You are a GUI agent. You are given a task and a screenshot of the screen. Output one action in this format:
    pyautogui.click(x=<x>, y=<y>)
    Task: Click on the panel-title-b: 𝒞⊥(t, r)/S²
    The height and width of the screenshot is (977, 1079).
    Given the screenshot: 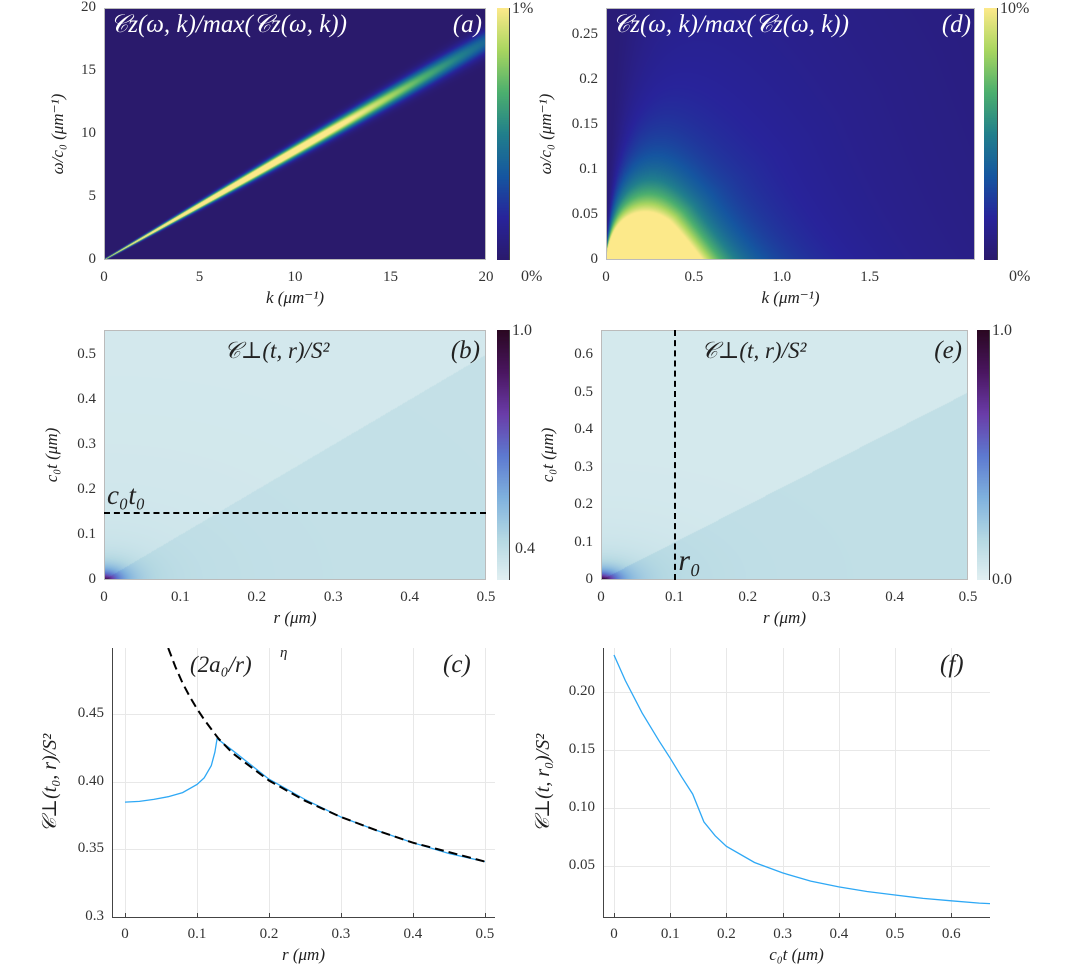 What is the action you would take?
    pyautogui.click(x=277, y=350)
    